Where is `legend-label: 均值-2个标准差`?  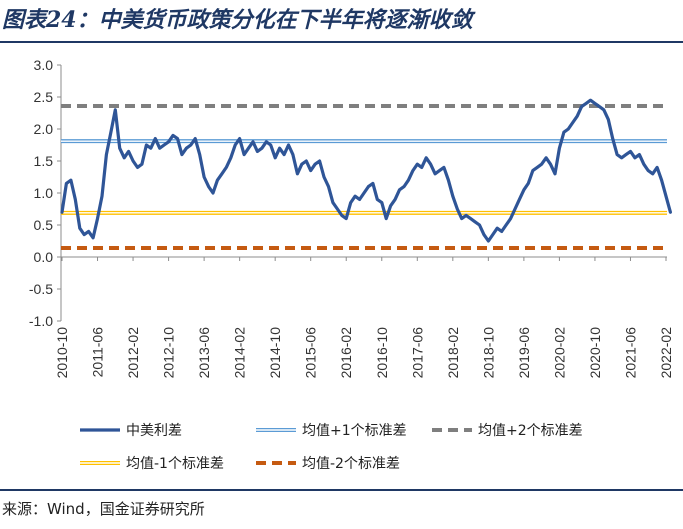
legend-label: 均值-2个标准差 is located at coordinates (351, 464).